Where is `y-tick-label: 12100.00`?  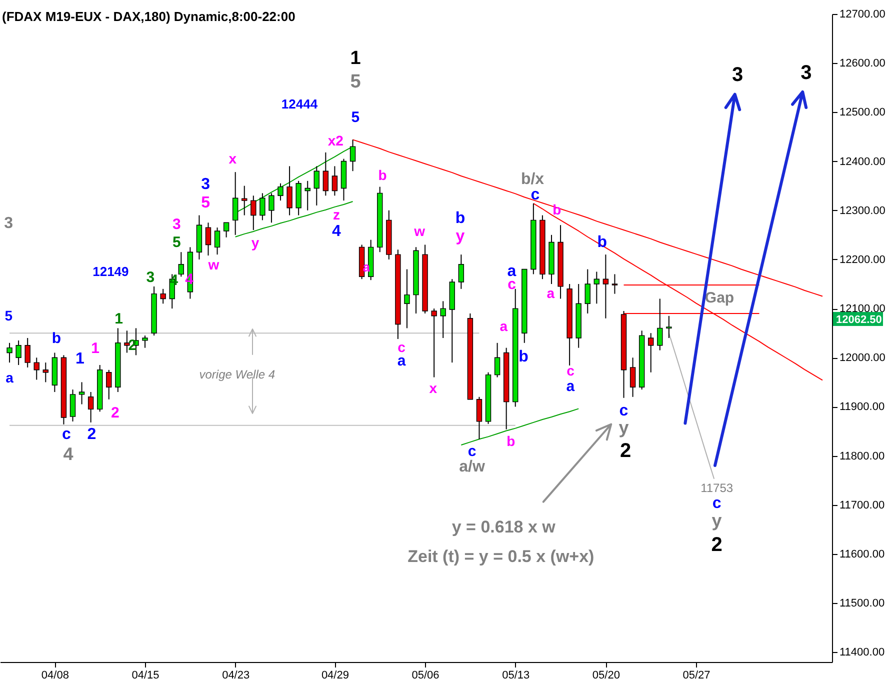 y-tick-label: 12100.00 is located at coordinates (863, 309).